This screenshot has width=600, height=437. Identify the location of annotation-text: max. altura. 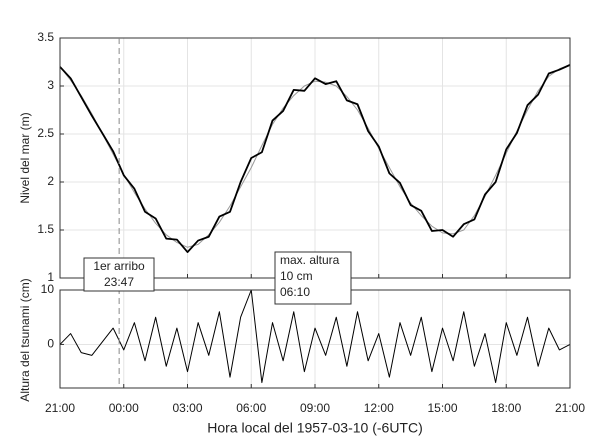
(310, 260).